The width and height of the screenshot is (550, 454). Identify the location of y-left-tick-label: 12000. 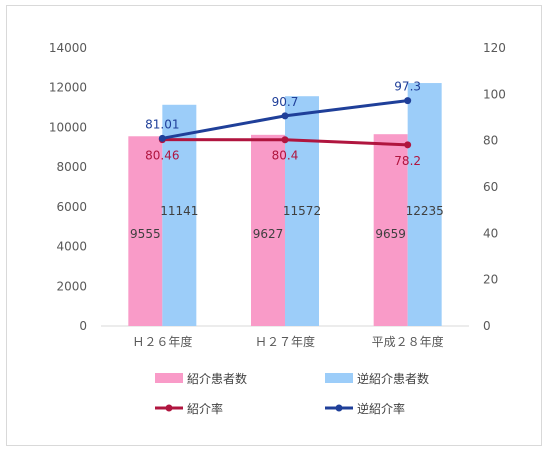
(68, 88).